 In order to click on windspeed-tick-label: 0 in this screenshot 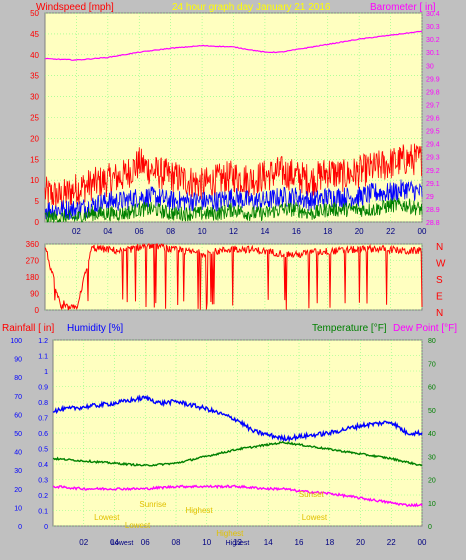, I will do `click(37, 222)`.